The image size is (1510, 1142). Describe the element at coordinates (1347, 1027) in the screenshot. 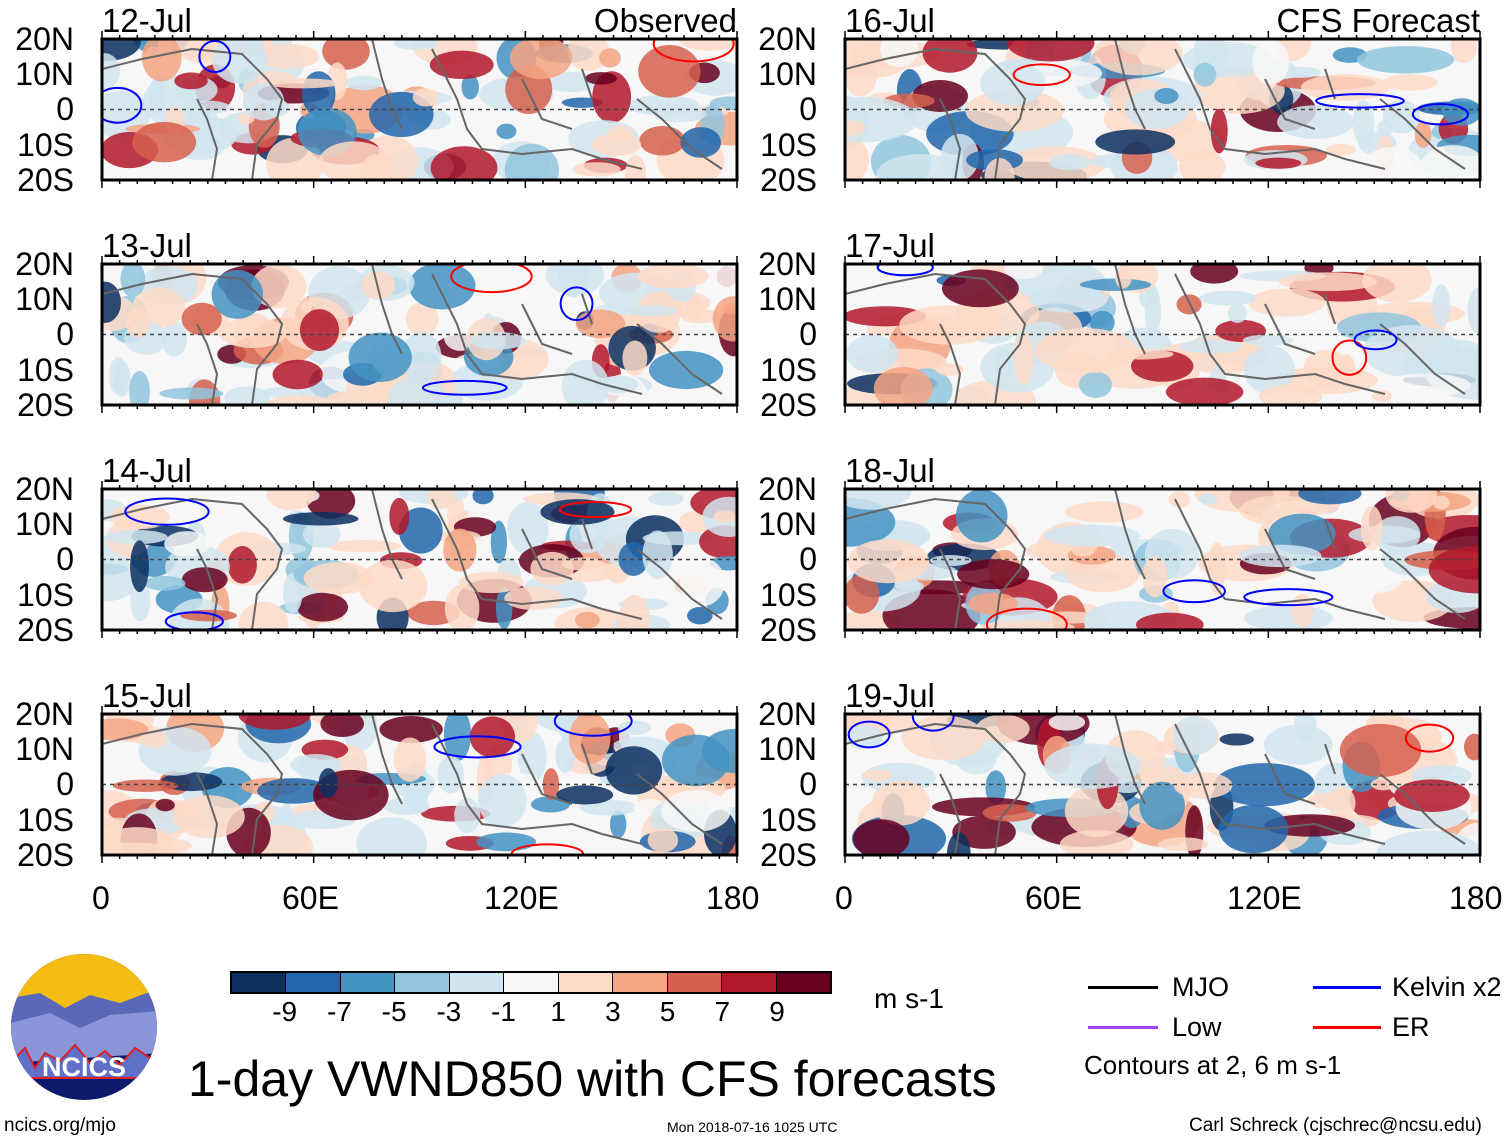

I see `er-line-swatch` at that location.